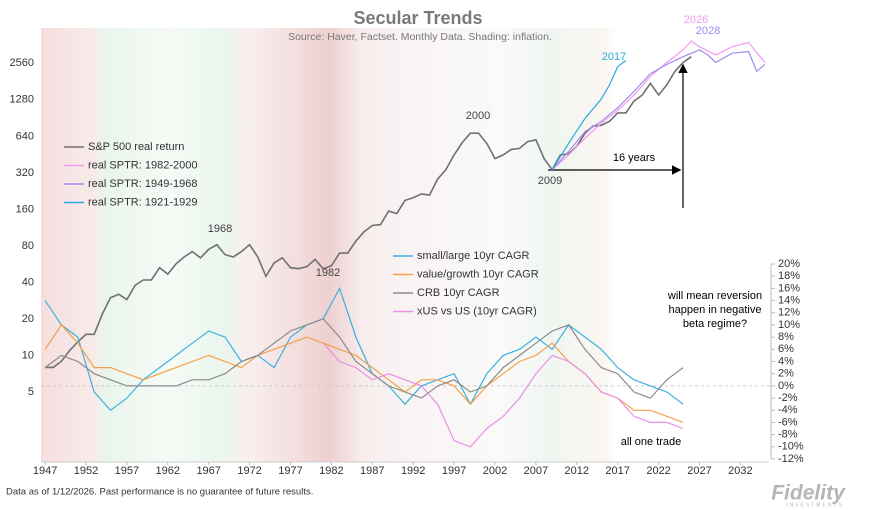  I want to click on y2-tick-label: 18%, so click(789, 276).